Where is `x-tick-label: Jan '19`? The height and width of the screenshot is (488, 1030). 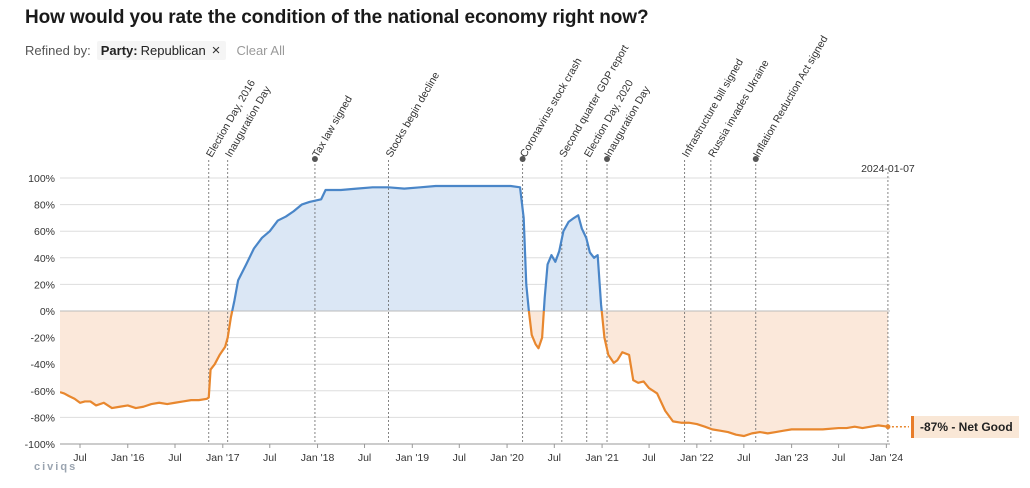 x-tick-label: Jan '19 is located at coordinates (413, 458).